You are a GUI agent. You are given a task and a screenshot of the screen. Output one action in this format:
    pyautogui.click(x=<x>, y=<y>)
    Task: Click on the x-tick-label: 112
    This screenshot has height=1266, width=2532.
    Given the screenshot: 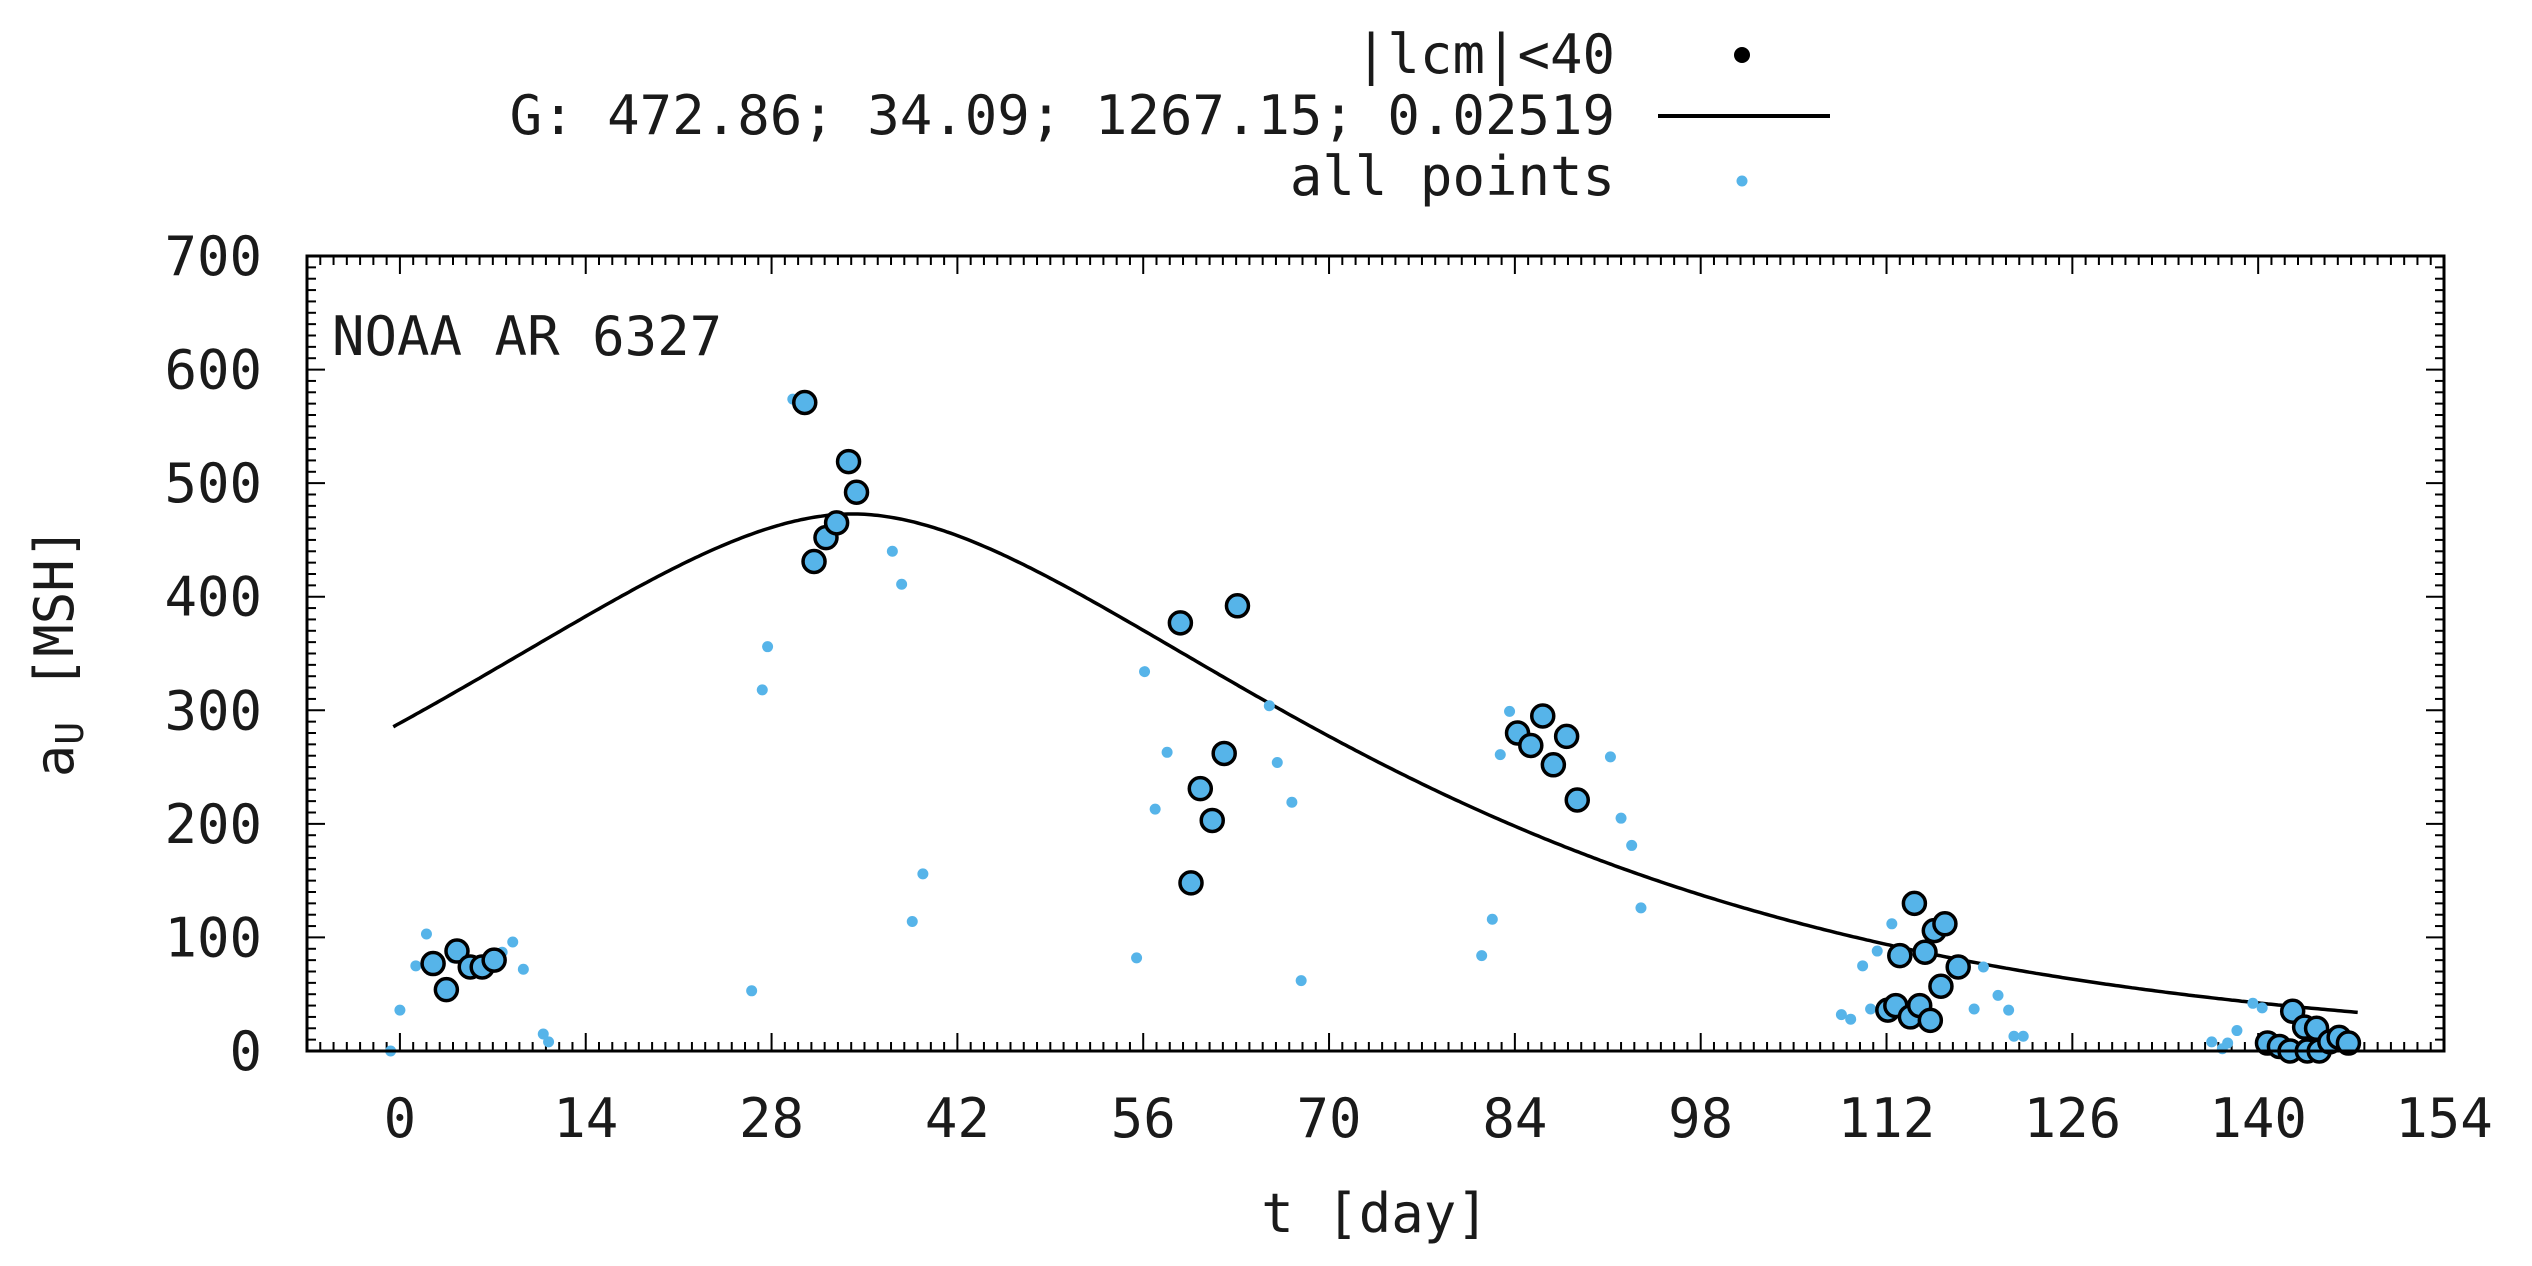 What is the action you would take?
    pyautogui.click(x=1887, y=1118)
    